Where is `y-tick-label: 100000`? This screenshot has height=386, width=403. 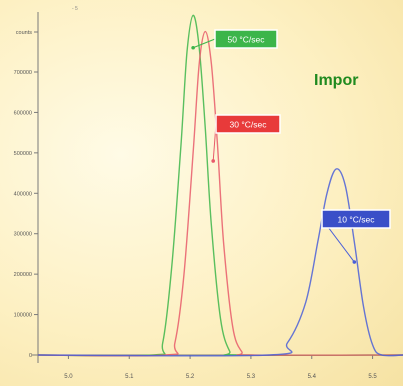 y-tick-label: 100000 is located at coordinates (23, 316).